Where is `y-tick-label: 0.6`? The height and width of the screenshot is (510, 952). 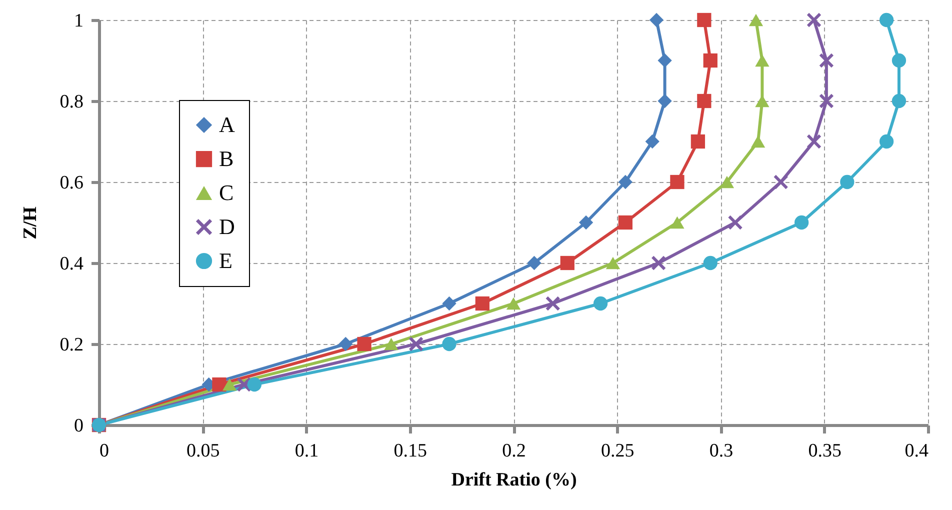
y-tick-label: 0.6 is located at coordinates (72, 183).